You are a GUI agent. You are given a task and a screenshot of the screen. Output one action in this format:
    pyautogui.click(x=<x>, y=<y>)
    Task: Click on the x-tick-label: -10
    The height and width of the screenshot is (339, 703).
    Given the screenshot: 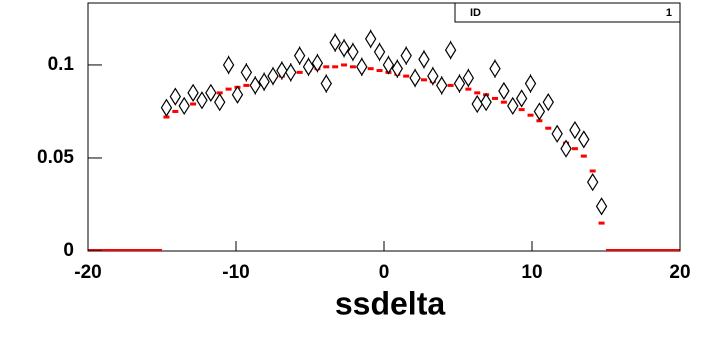 What is the action you would take?
    pyautogui.click(x=235, y=272)
    